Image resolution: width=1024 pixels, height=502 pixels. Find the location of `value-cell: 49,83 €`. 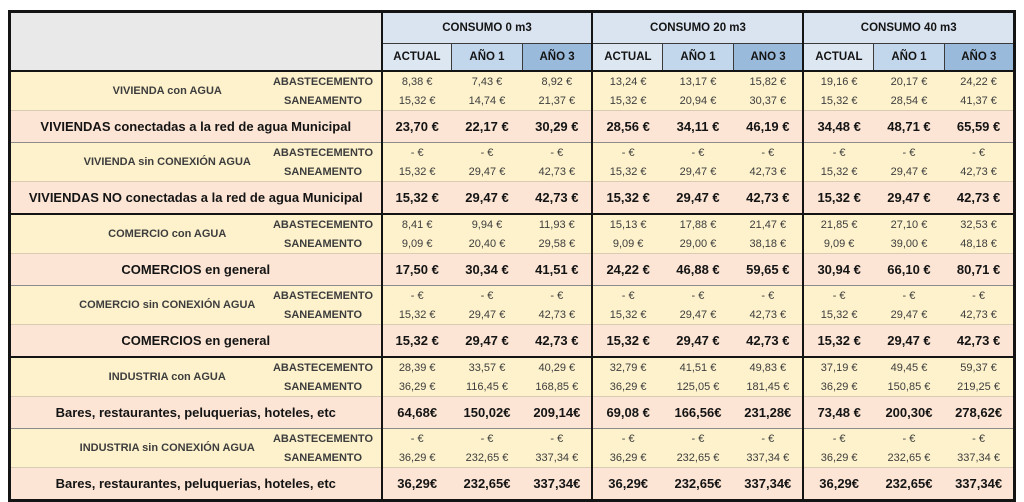

value-cell: 49,83 € is located at coordinates (768, 366).